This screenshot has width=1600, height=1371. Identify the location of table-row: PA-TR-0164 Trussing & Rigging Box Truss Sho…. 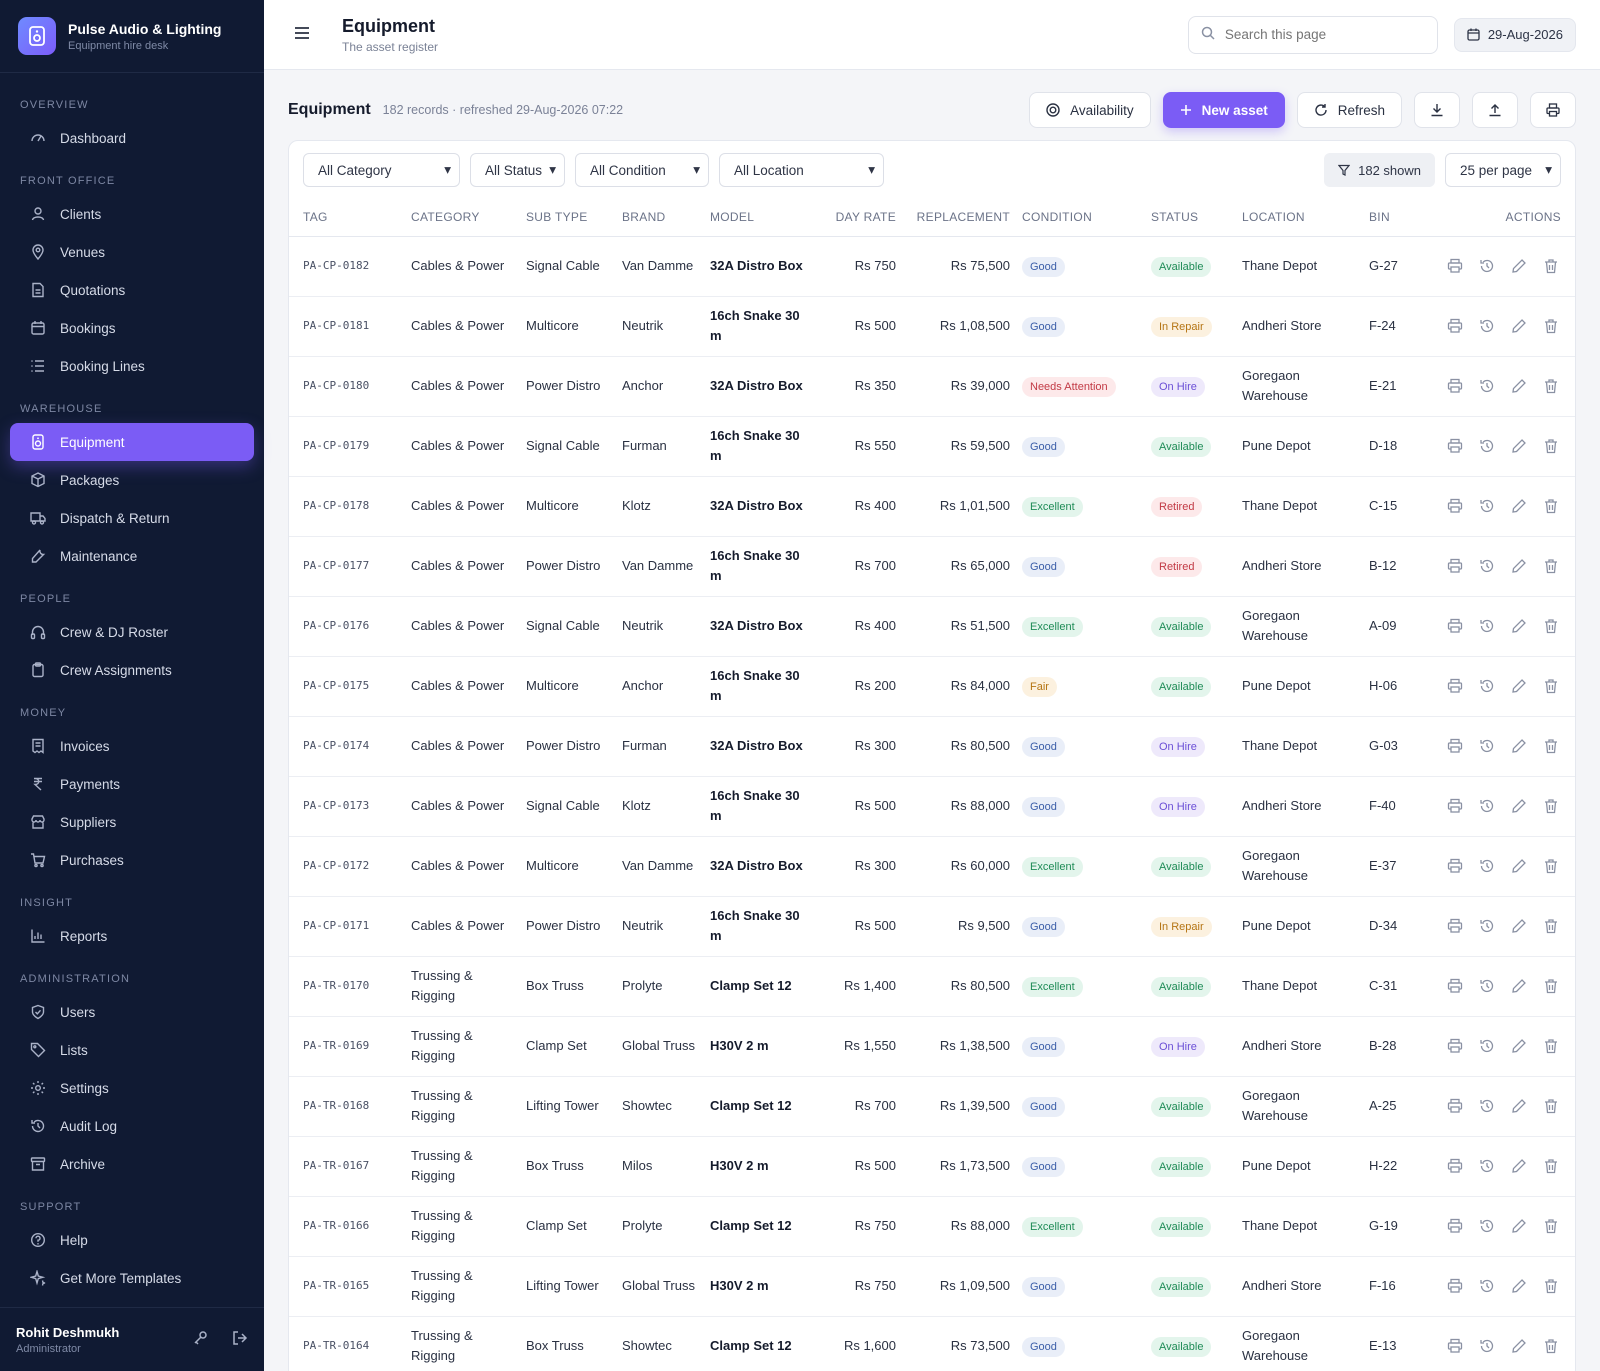
(932, 1343).